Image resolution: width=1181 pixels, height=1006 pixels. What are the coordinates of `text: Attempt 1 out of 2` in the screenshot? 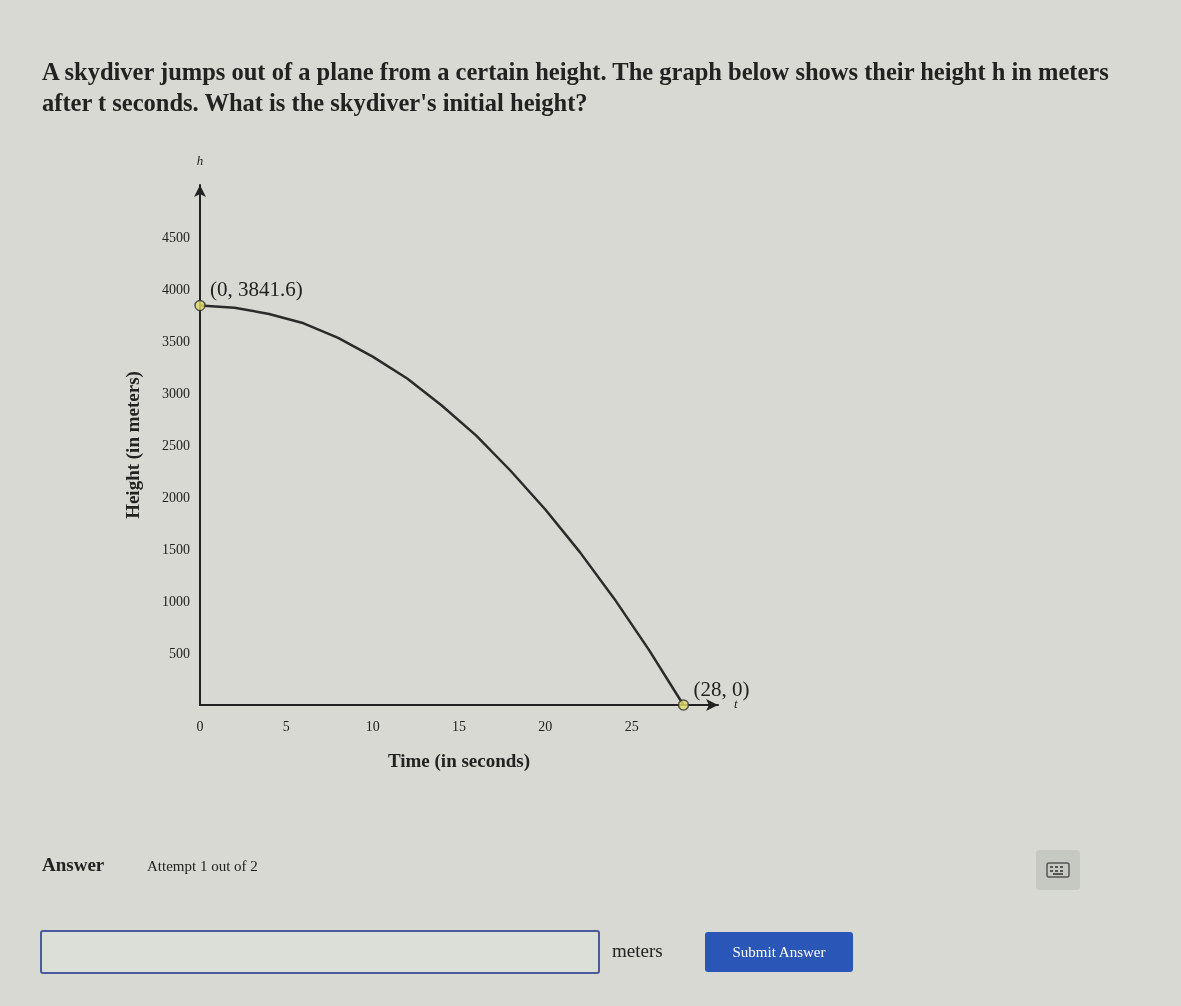 It's located at (202, 866).